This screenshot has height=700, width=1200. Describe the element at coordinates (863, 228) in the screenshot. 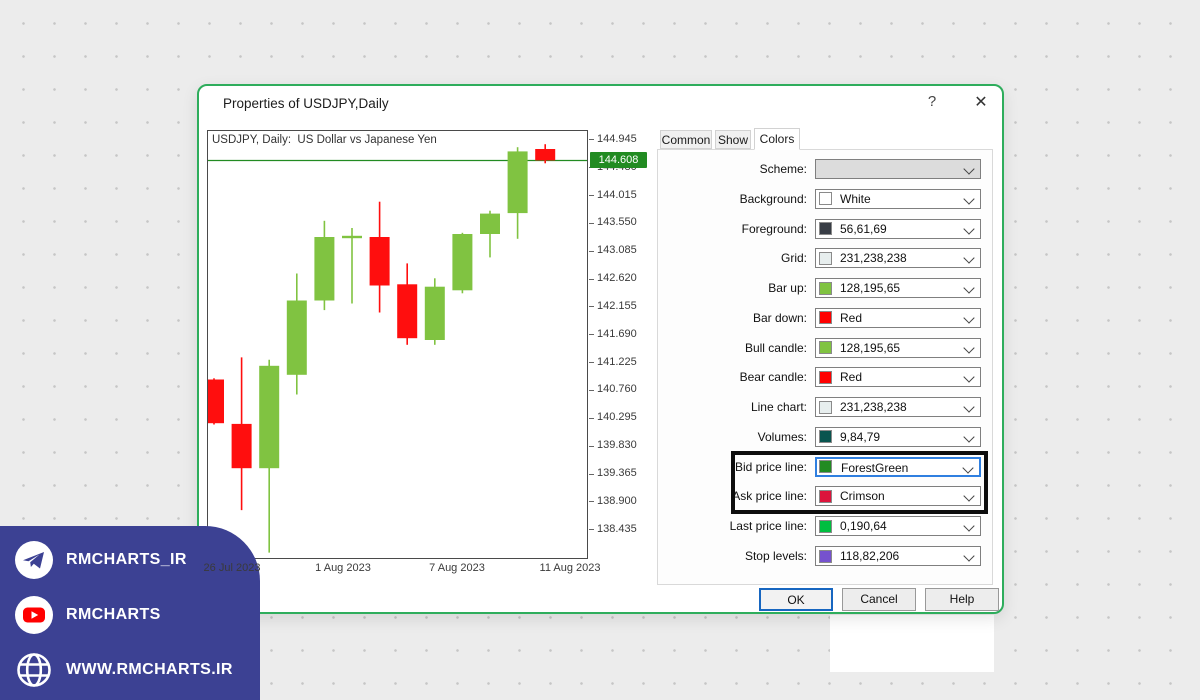

I see `color-value: 56,61,69` at that location.